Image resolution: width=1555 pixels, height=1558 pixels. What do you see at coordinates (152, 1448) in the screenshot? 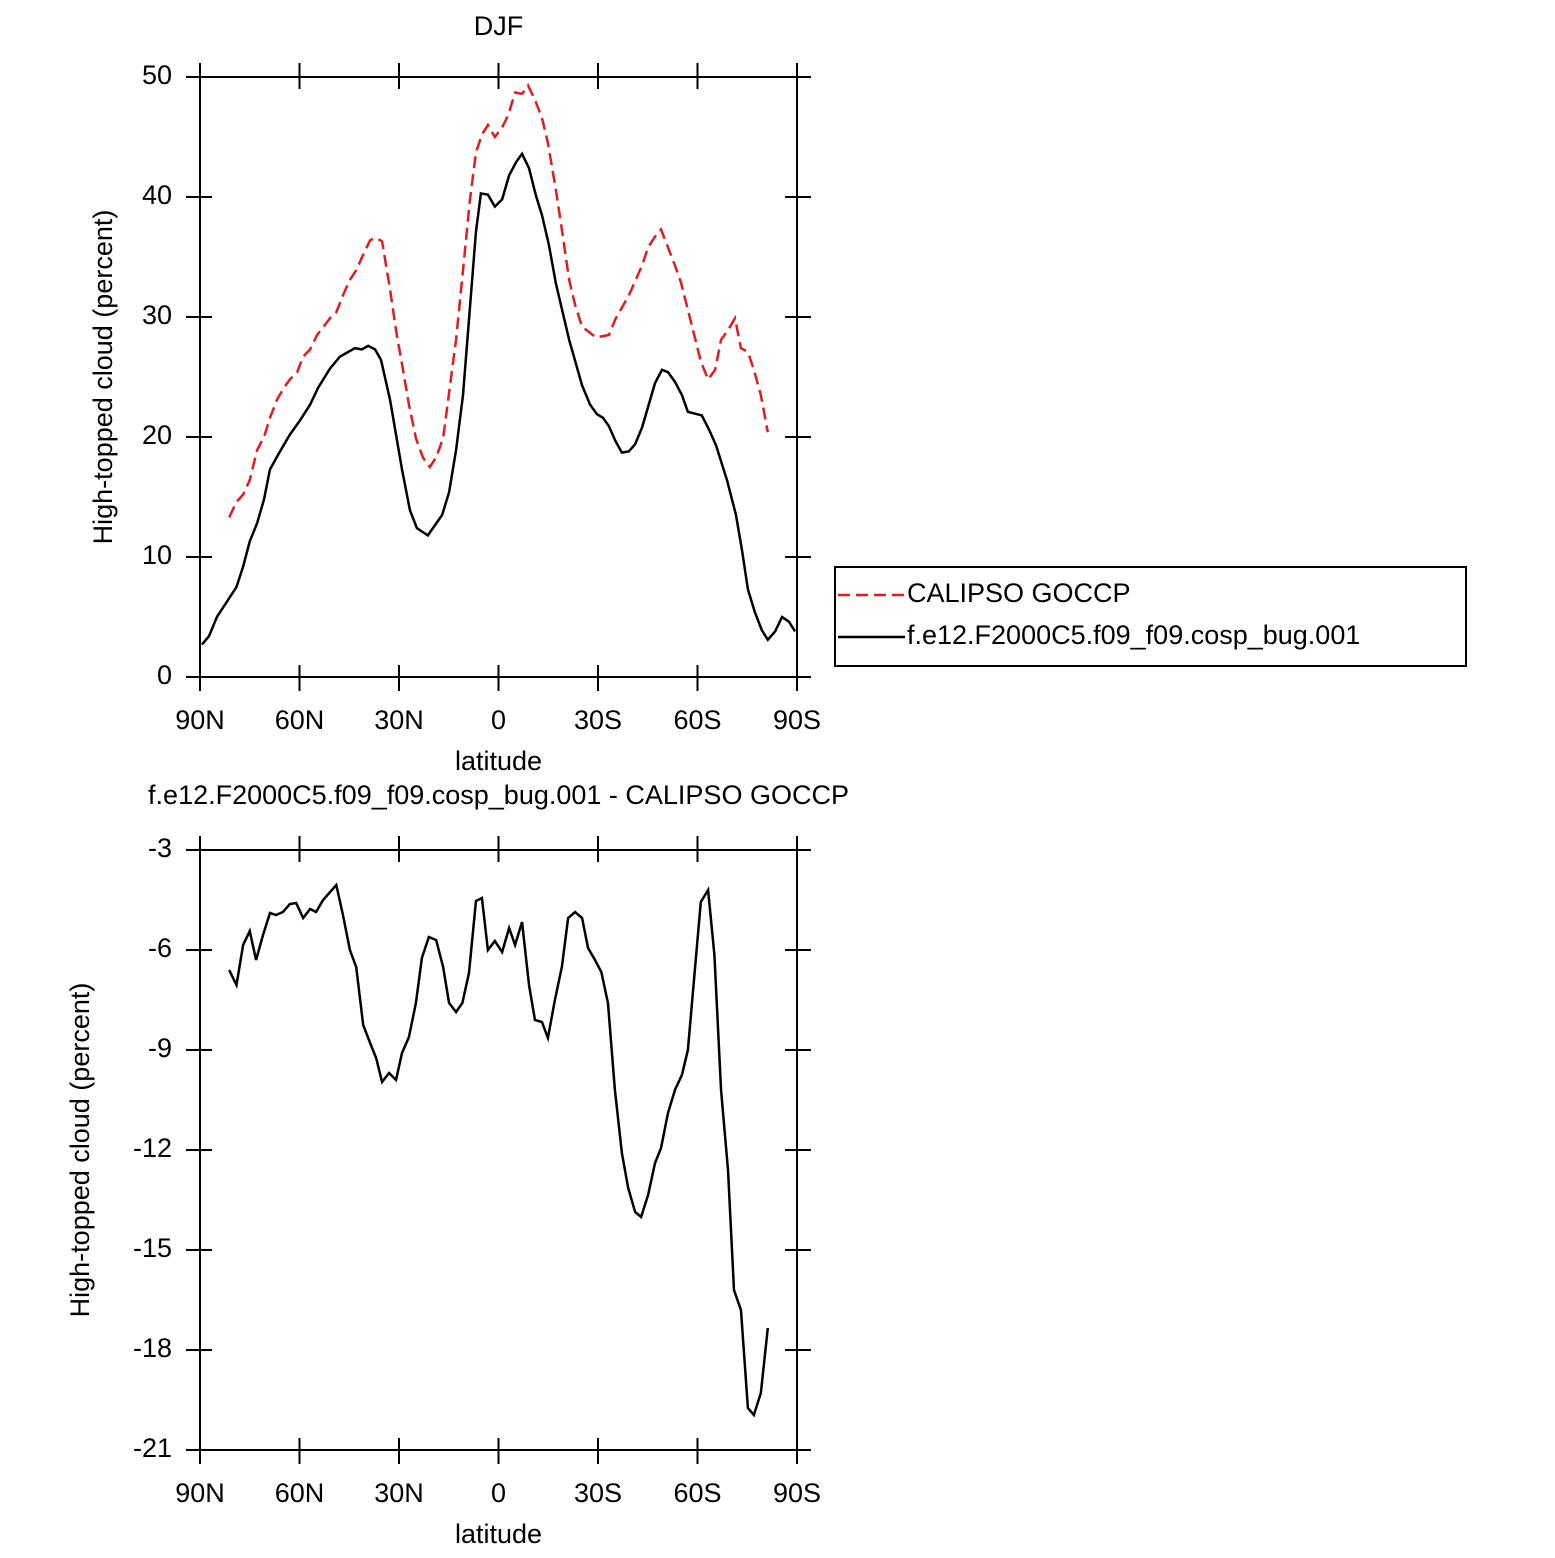
I see `y-tick-label: -21` at bounding box center [152, 1448].